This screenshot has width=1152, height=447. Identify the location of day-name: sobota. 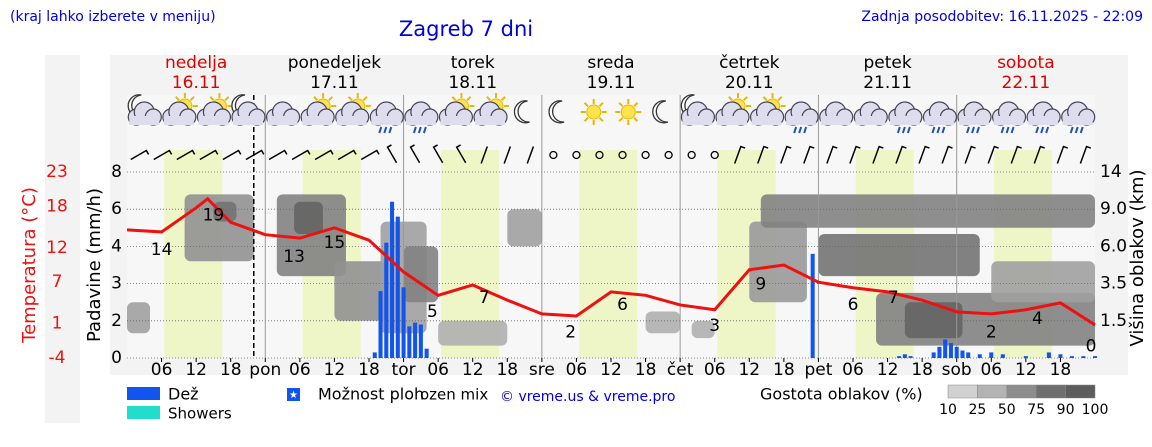
(1026, 63).